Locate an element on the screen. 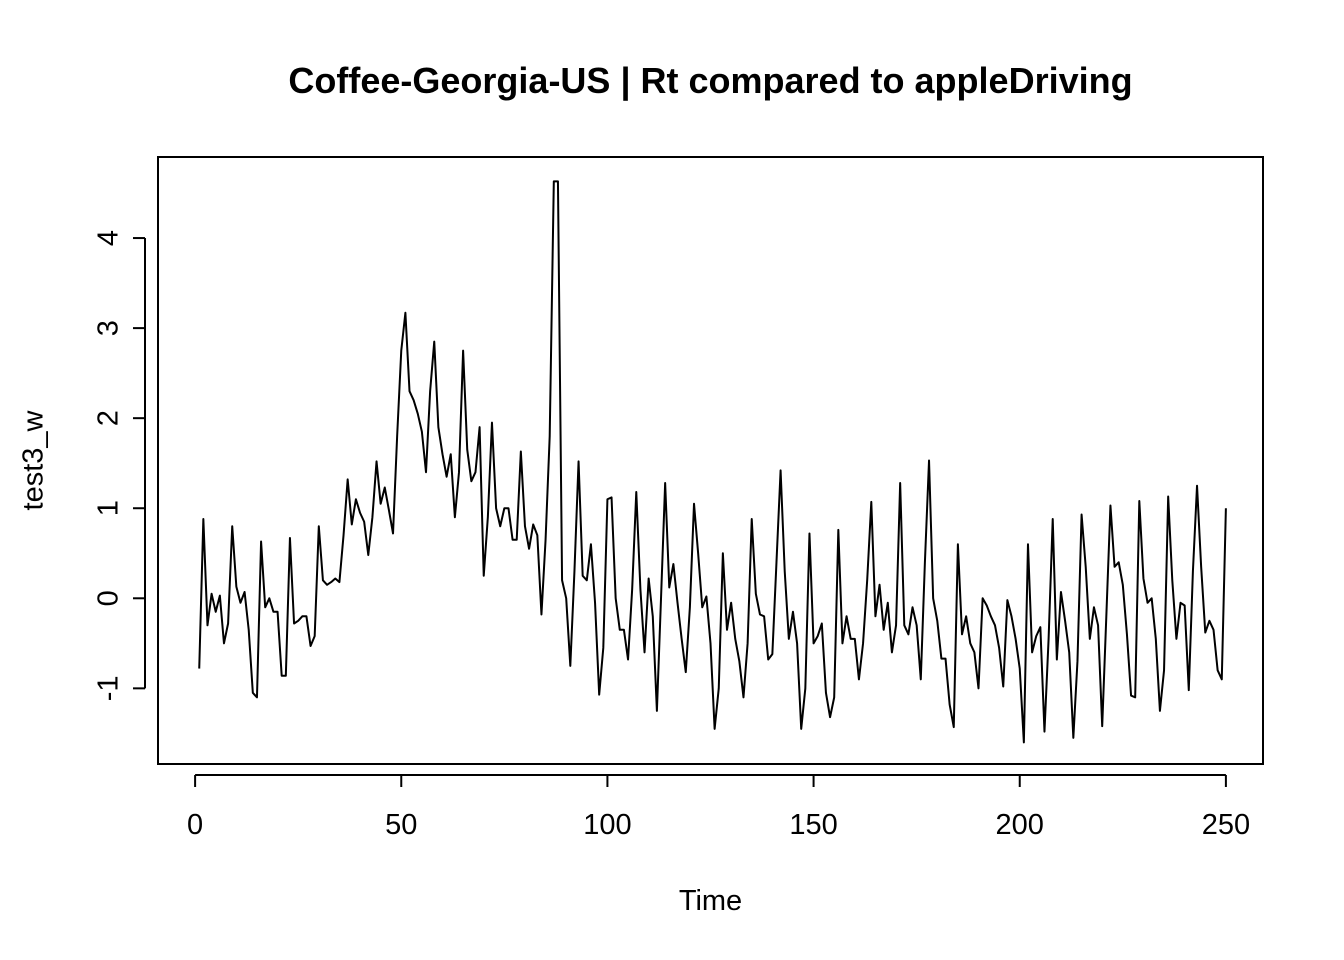 This screenshot has height=960, width=1344. y-tick-label: 1 is located at coordinates (109, 508).